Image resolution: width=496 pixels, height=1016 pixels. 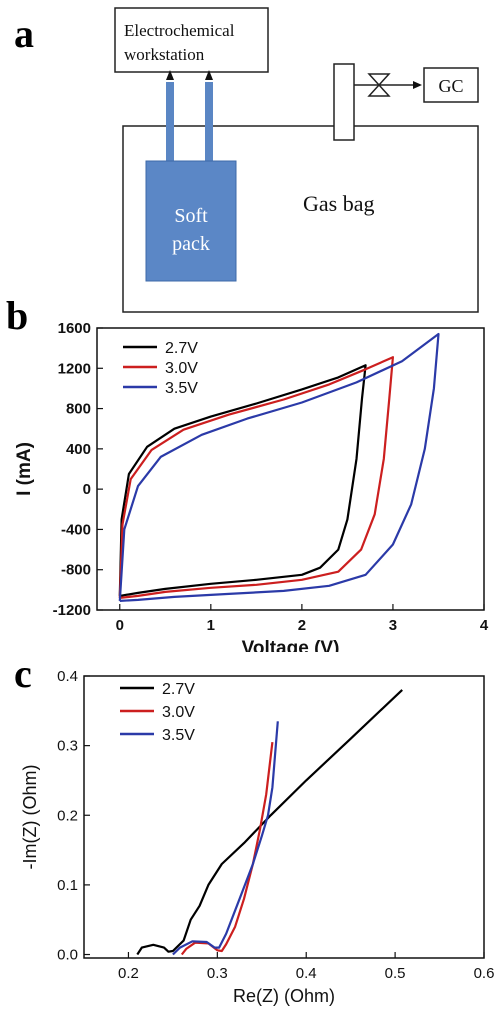 I want to click on y-tick-label: -800, so click(x=76, y=570).